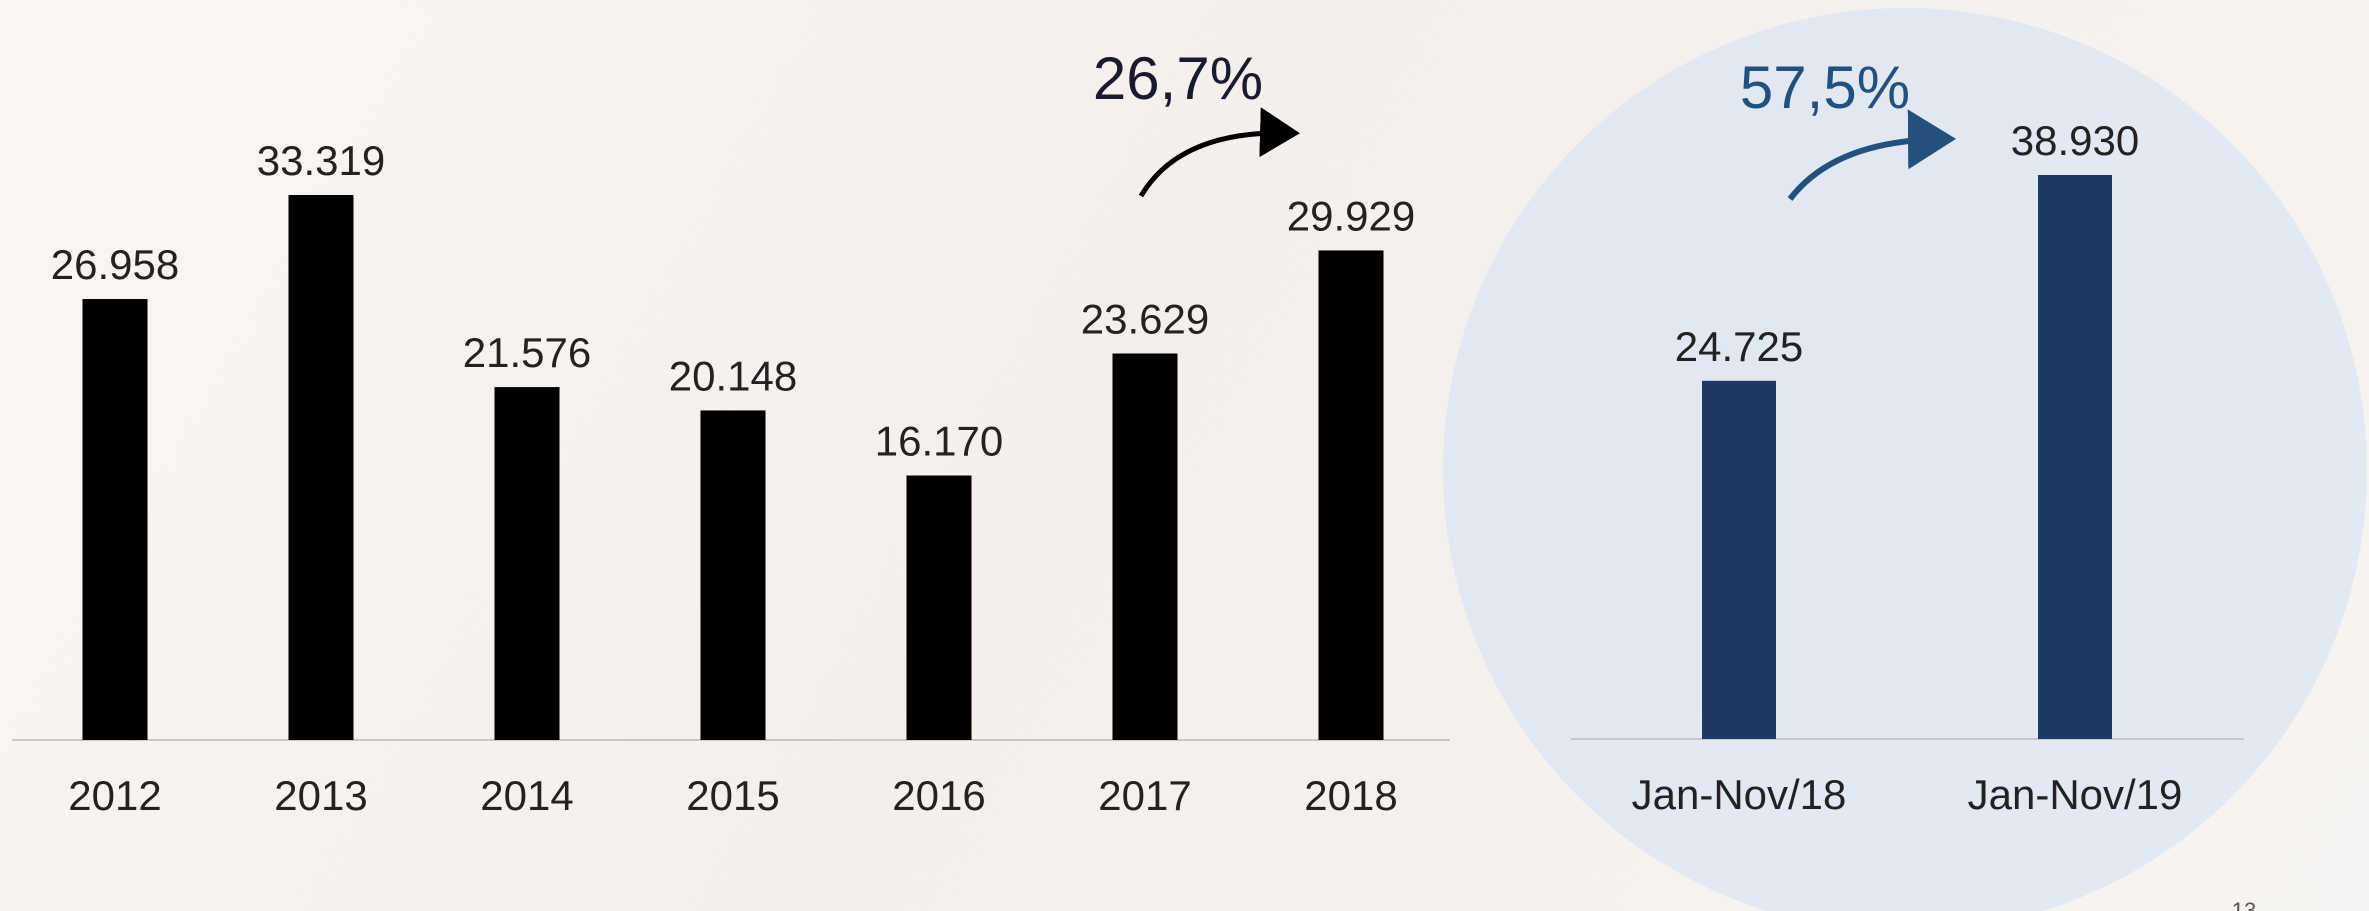  Describe the element at coordinates (1739, 794) in the screenshot. I see `category-label: Jan-Nov/18` at that location.